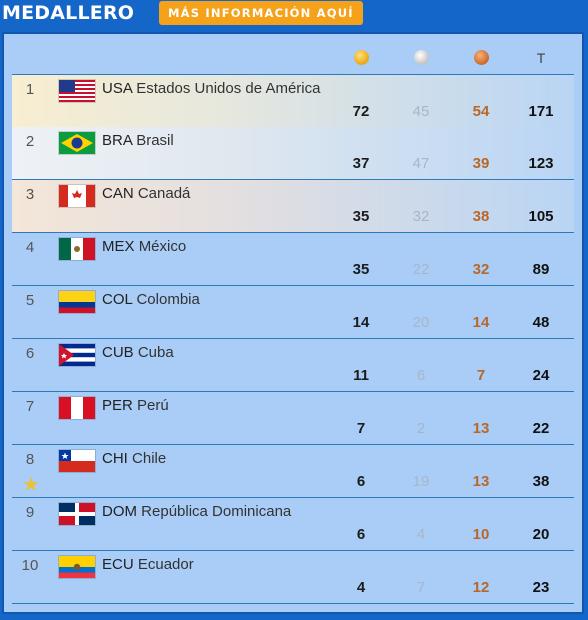  I want to click on flag-per-icon, so click(77, 408).